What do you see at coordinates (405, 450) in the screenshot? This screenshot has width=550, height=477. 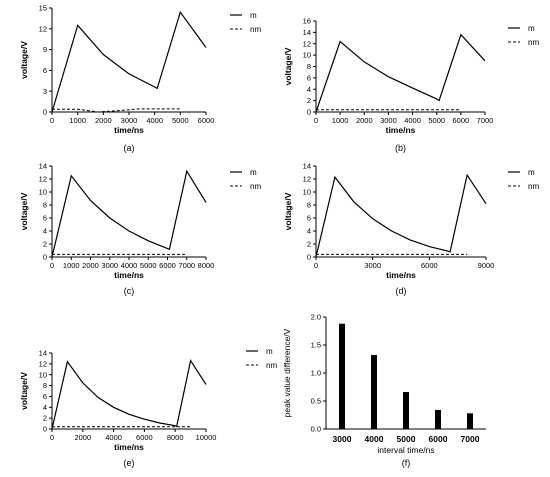 I see `x-axis-label: interval time/ns` at bounding box center [405, 450].